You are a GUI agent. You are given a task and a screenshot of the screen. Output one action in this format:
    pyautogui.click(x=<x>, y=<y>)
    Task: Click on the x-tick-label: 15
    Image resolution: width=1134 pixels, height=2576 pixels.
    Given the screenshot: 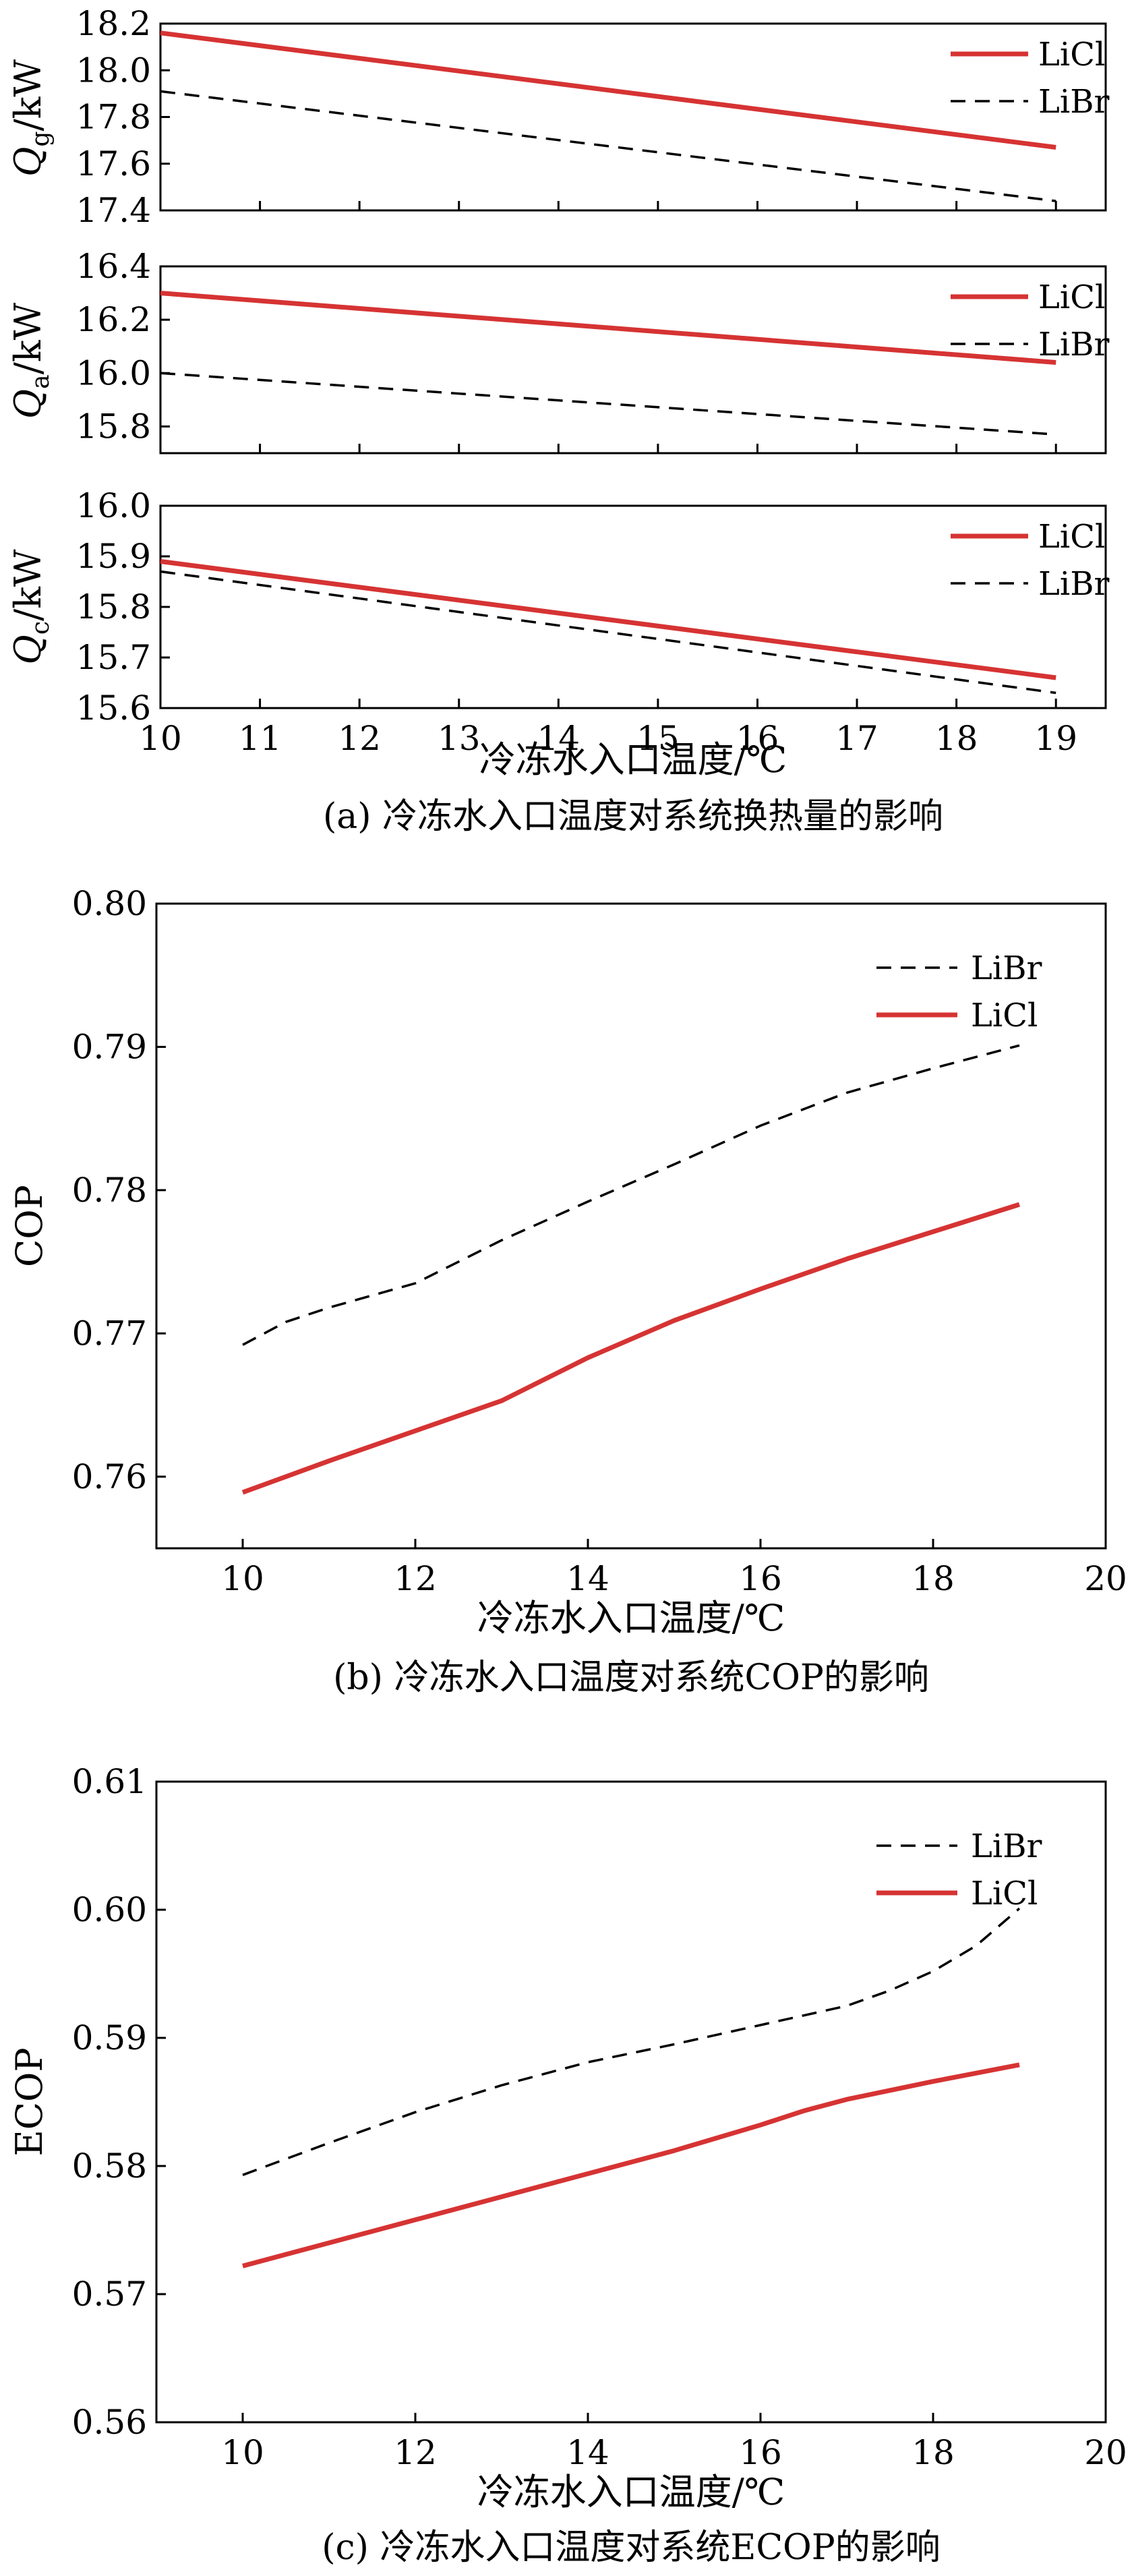 What is the action you would take?
    pyautogui.click(x=658, y=739)
    